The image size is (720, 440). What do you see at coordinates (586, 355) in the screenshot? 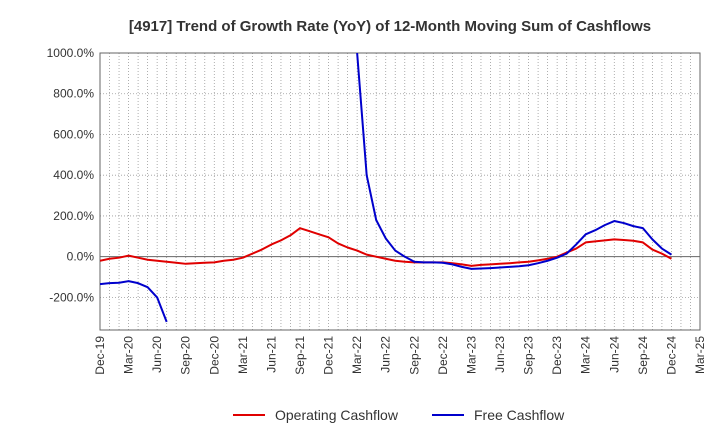
I see `x-tick-label: Mar-24` at bounding box center [586, 355].